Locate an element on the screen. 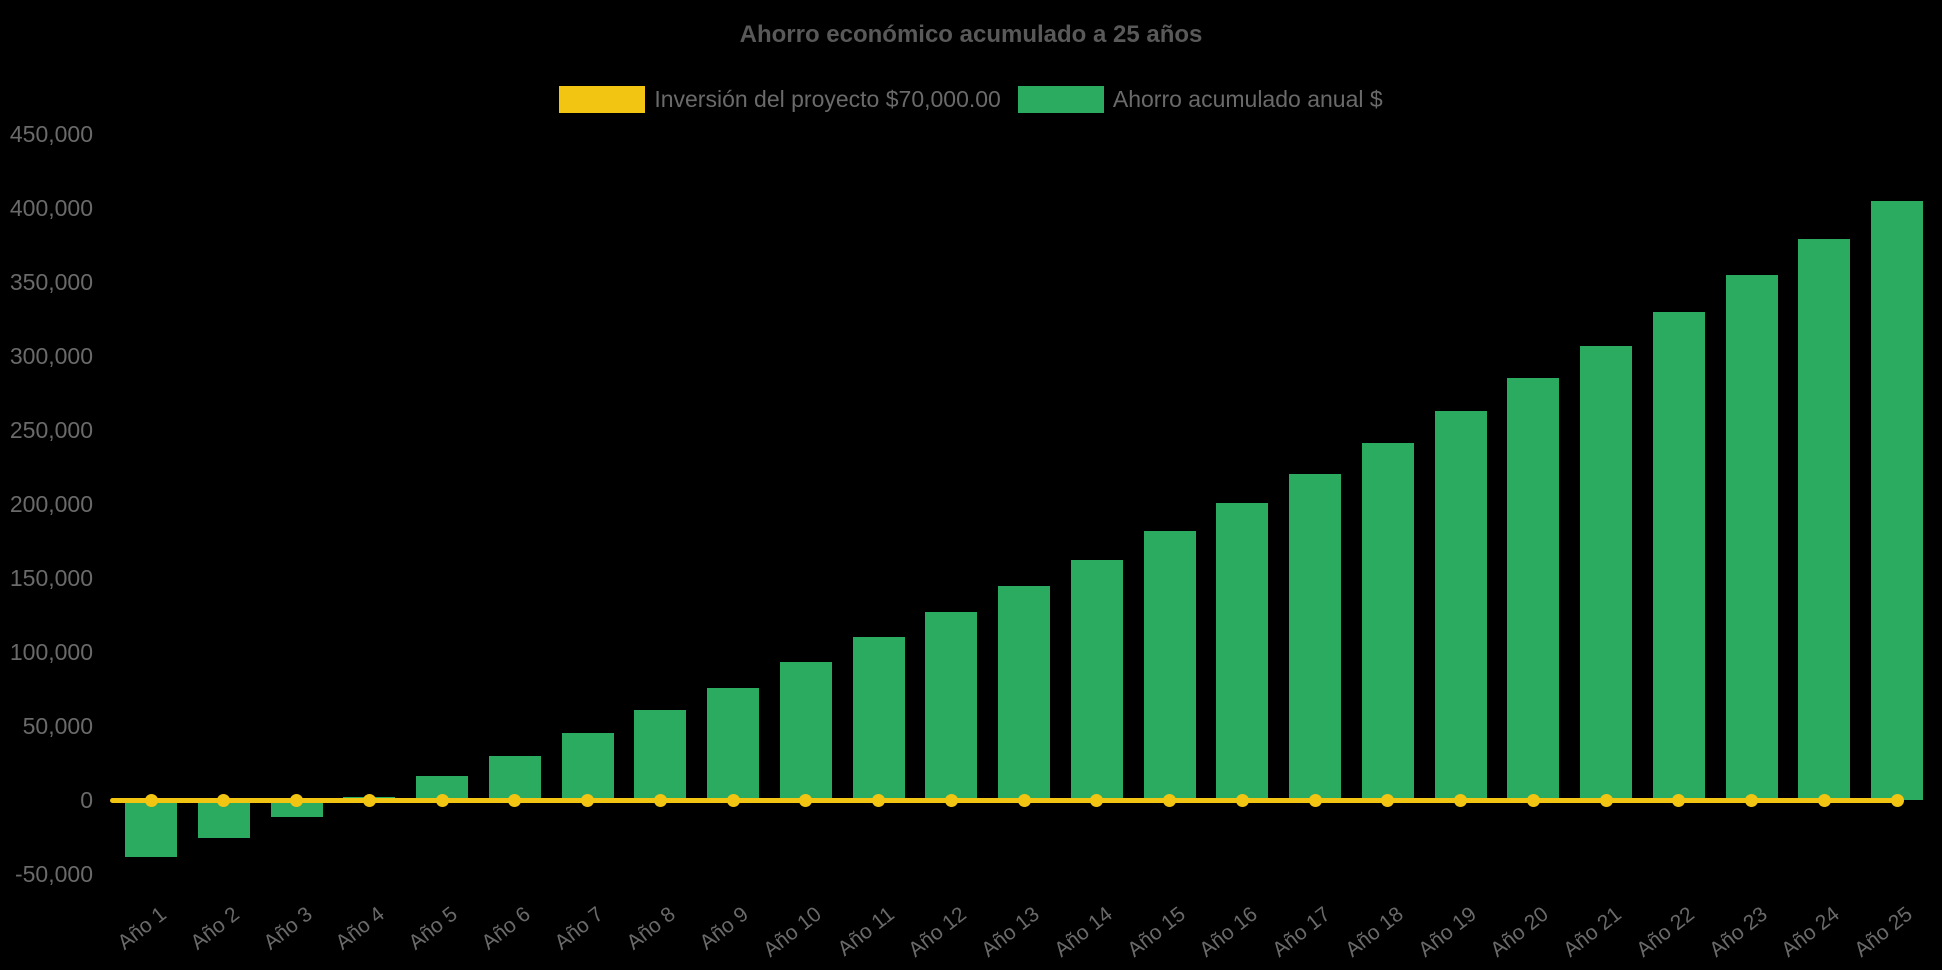  y-axis-tick-label: 150,000 is located at coordinates (51, 578).